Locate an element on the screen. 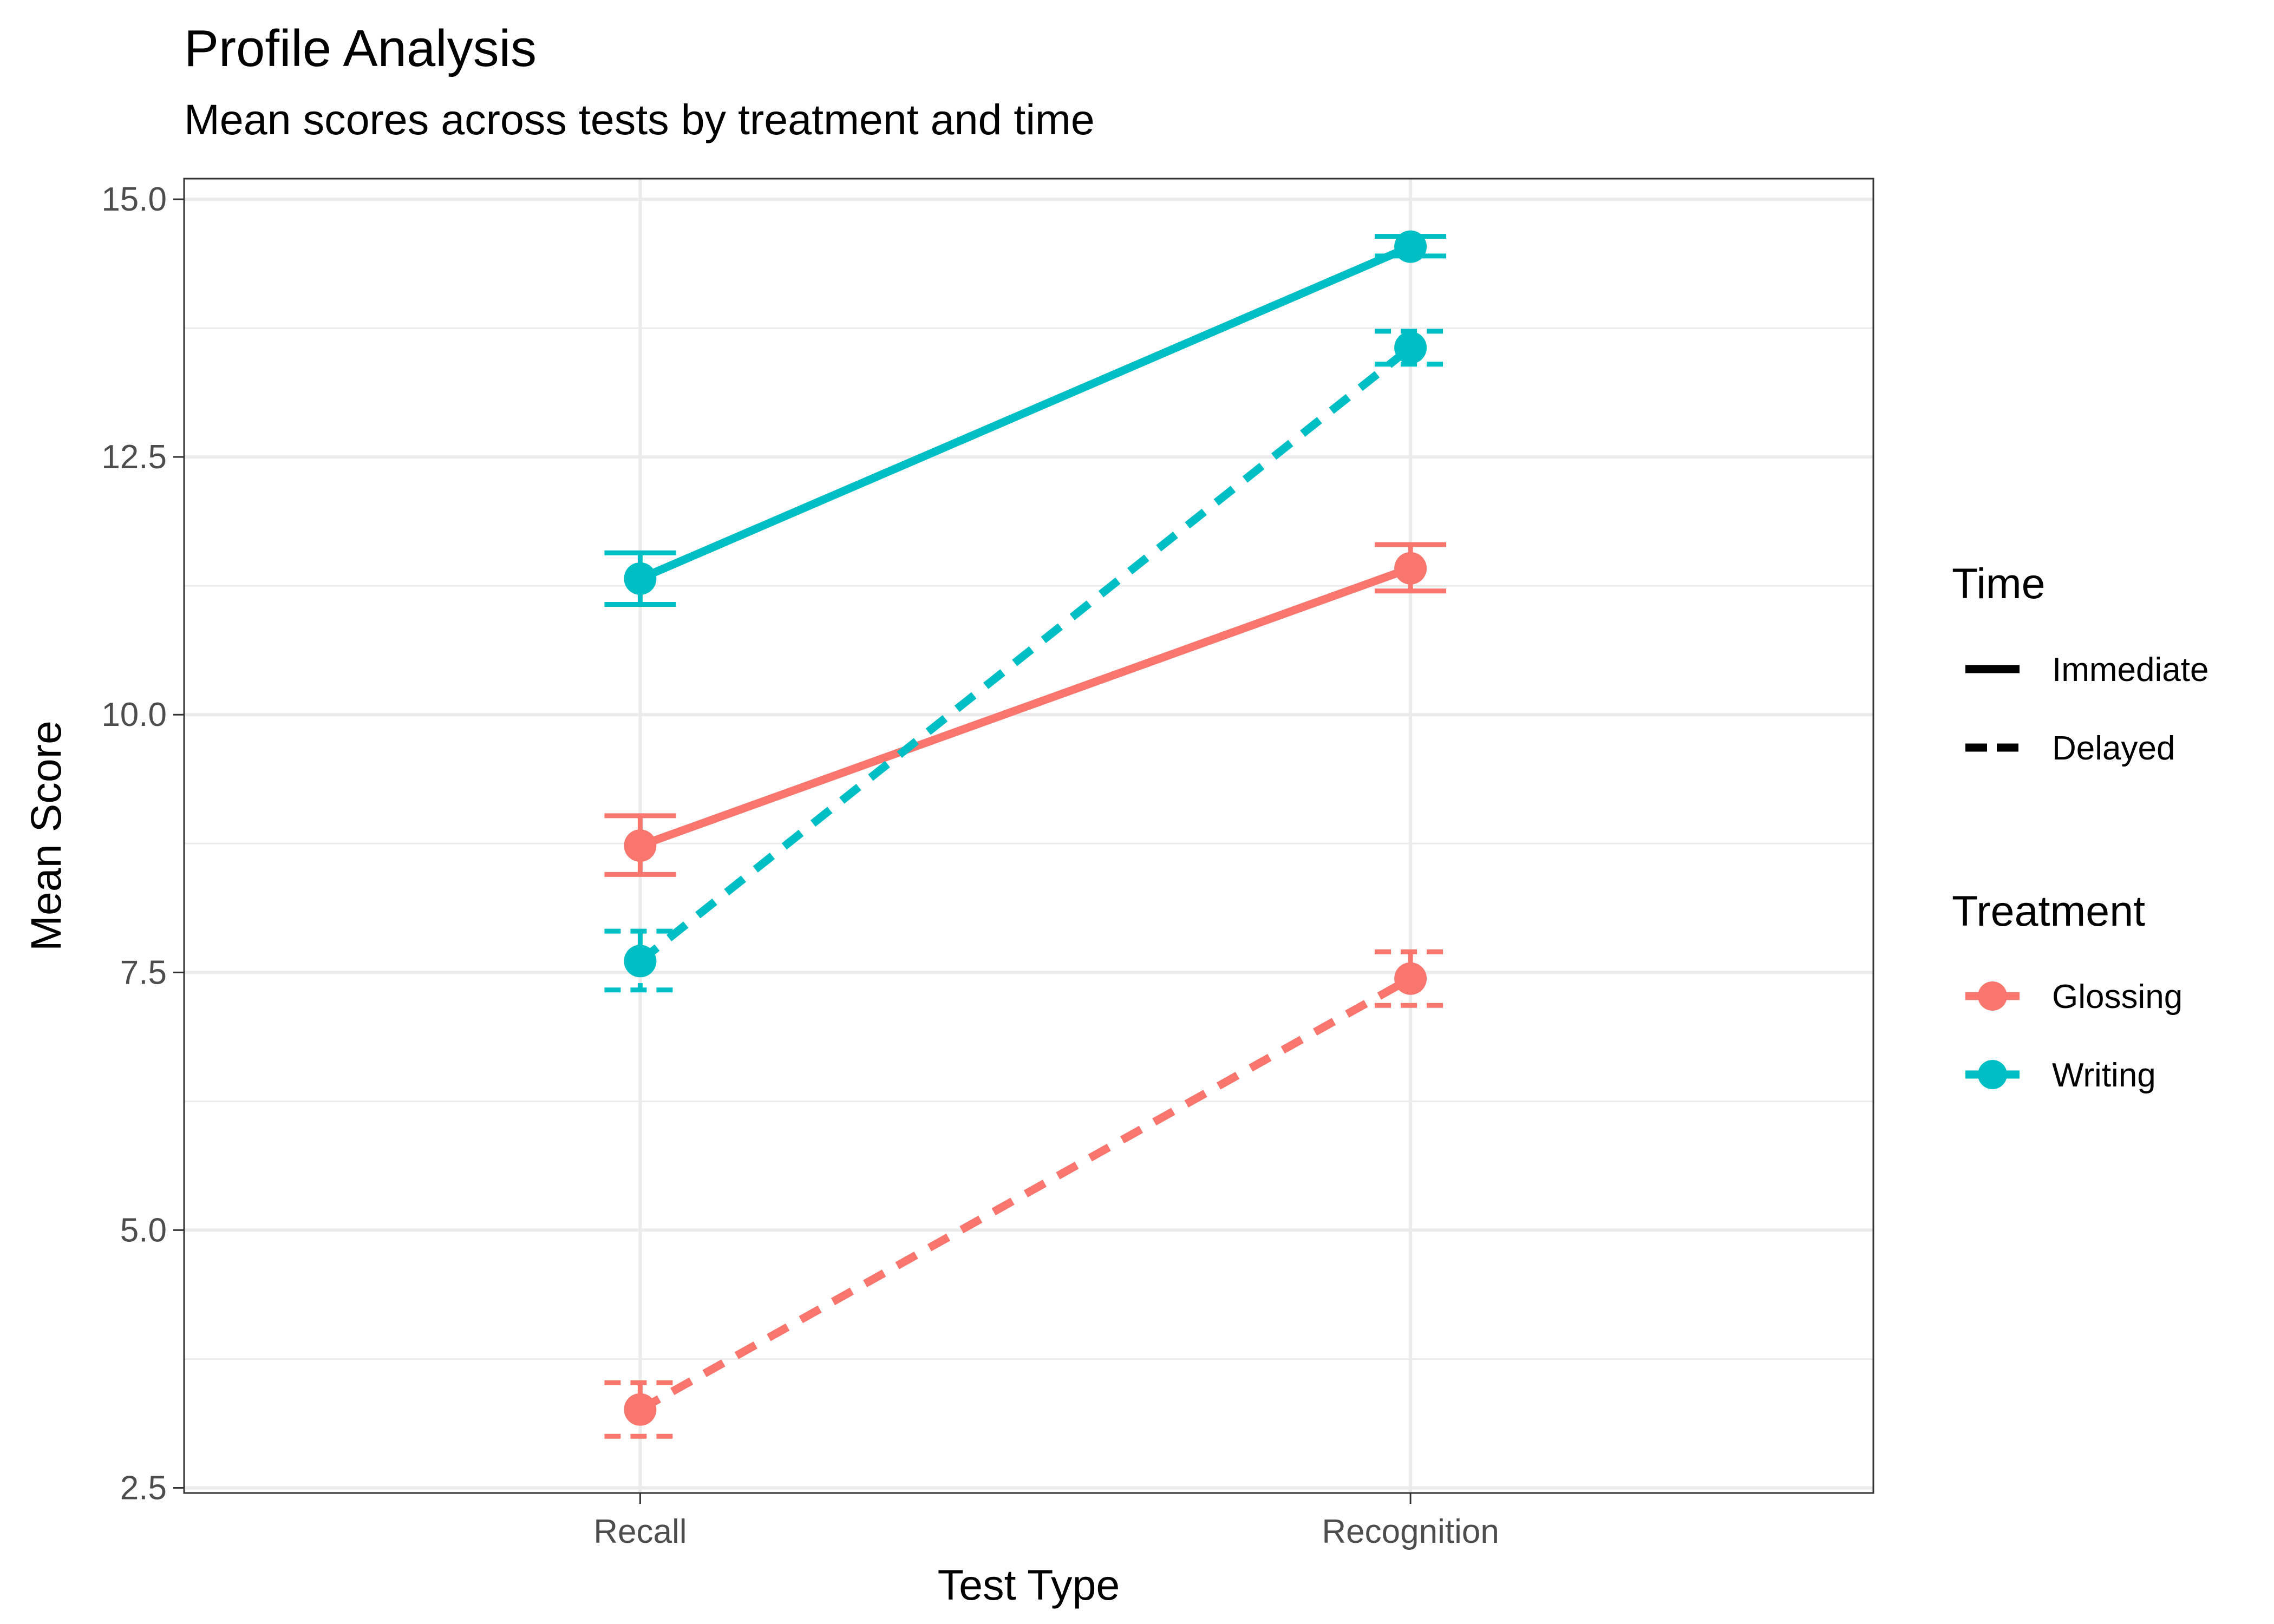 This screenshot has height=1624, width=2274. series-line-writing-immediate is located at coordinates (1026, 412).